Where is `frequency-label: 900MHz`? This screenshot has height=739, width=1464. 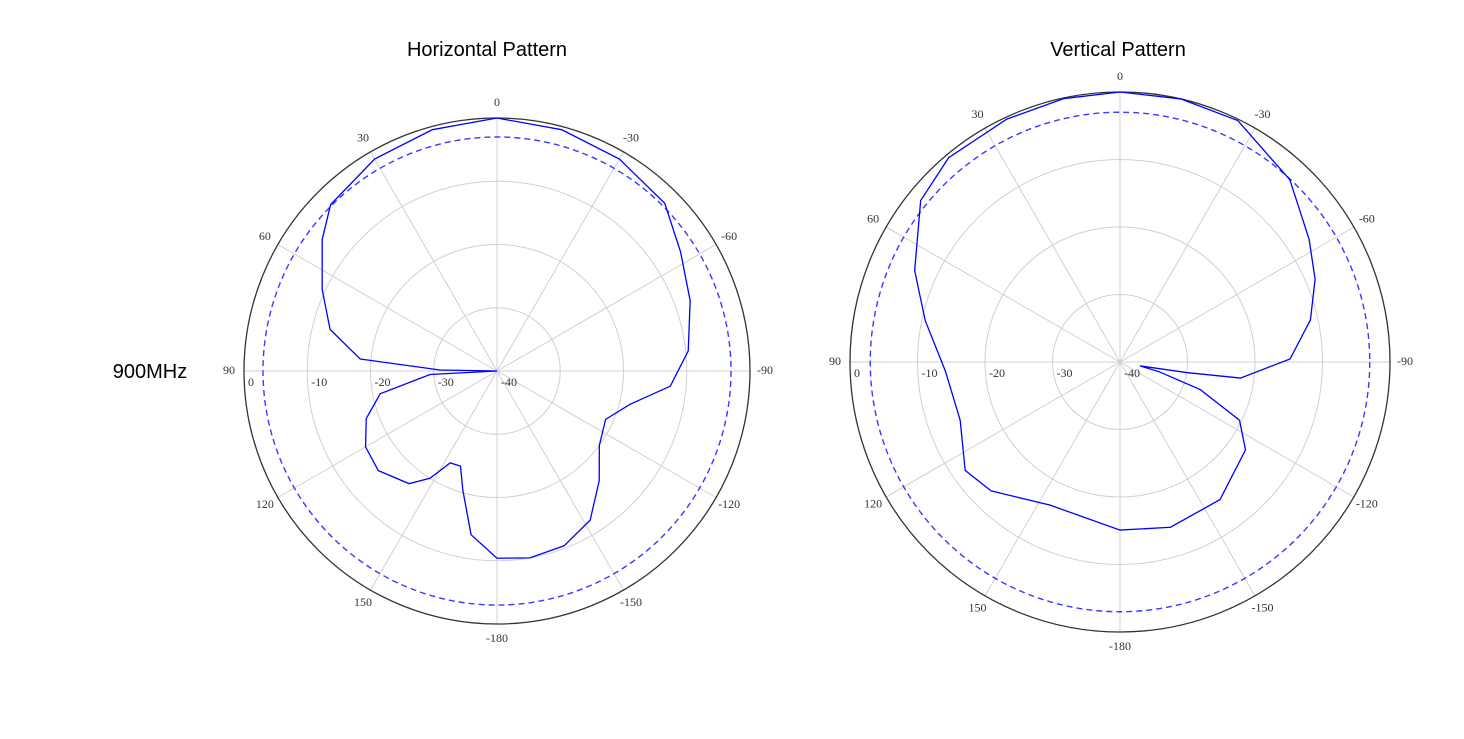 frequency-label: 900MHz is located at coordinates (150, 372).